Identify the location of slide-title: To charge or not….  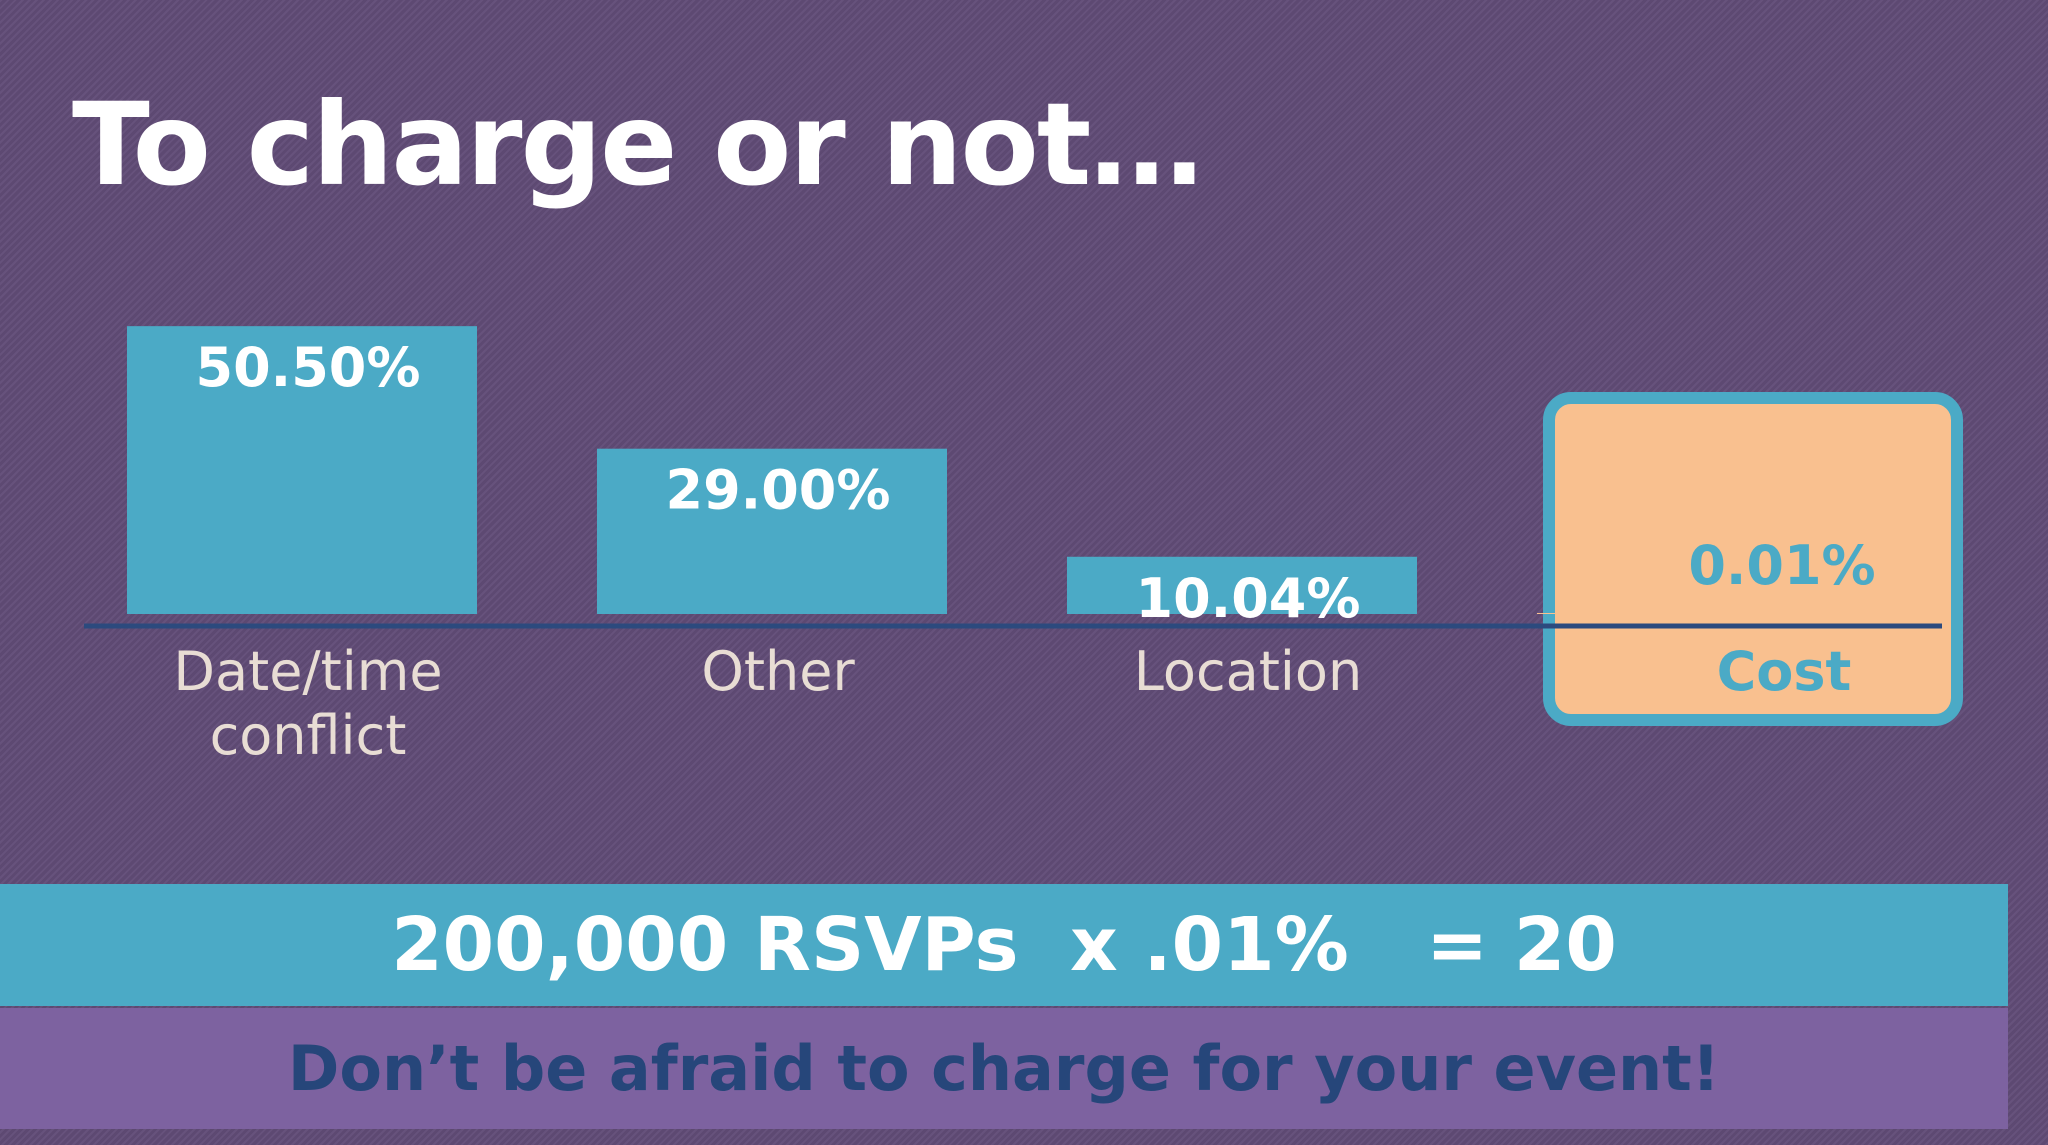
(637, 144).